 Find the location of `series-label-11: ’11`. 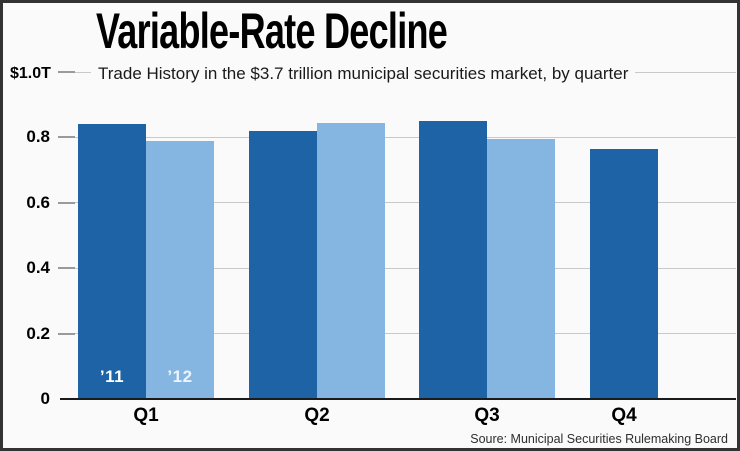

series-label-11: ’11 is located at coordinates (112, 376).